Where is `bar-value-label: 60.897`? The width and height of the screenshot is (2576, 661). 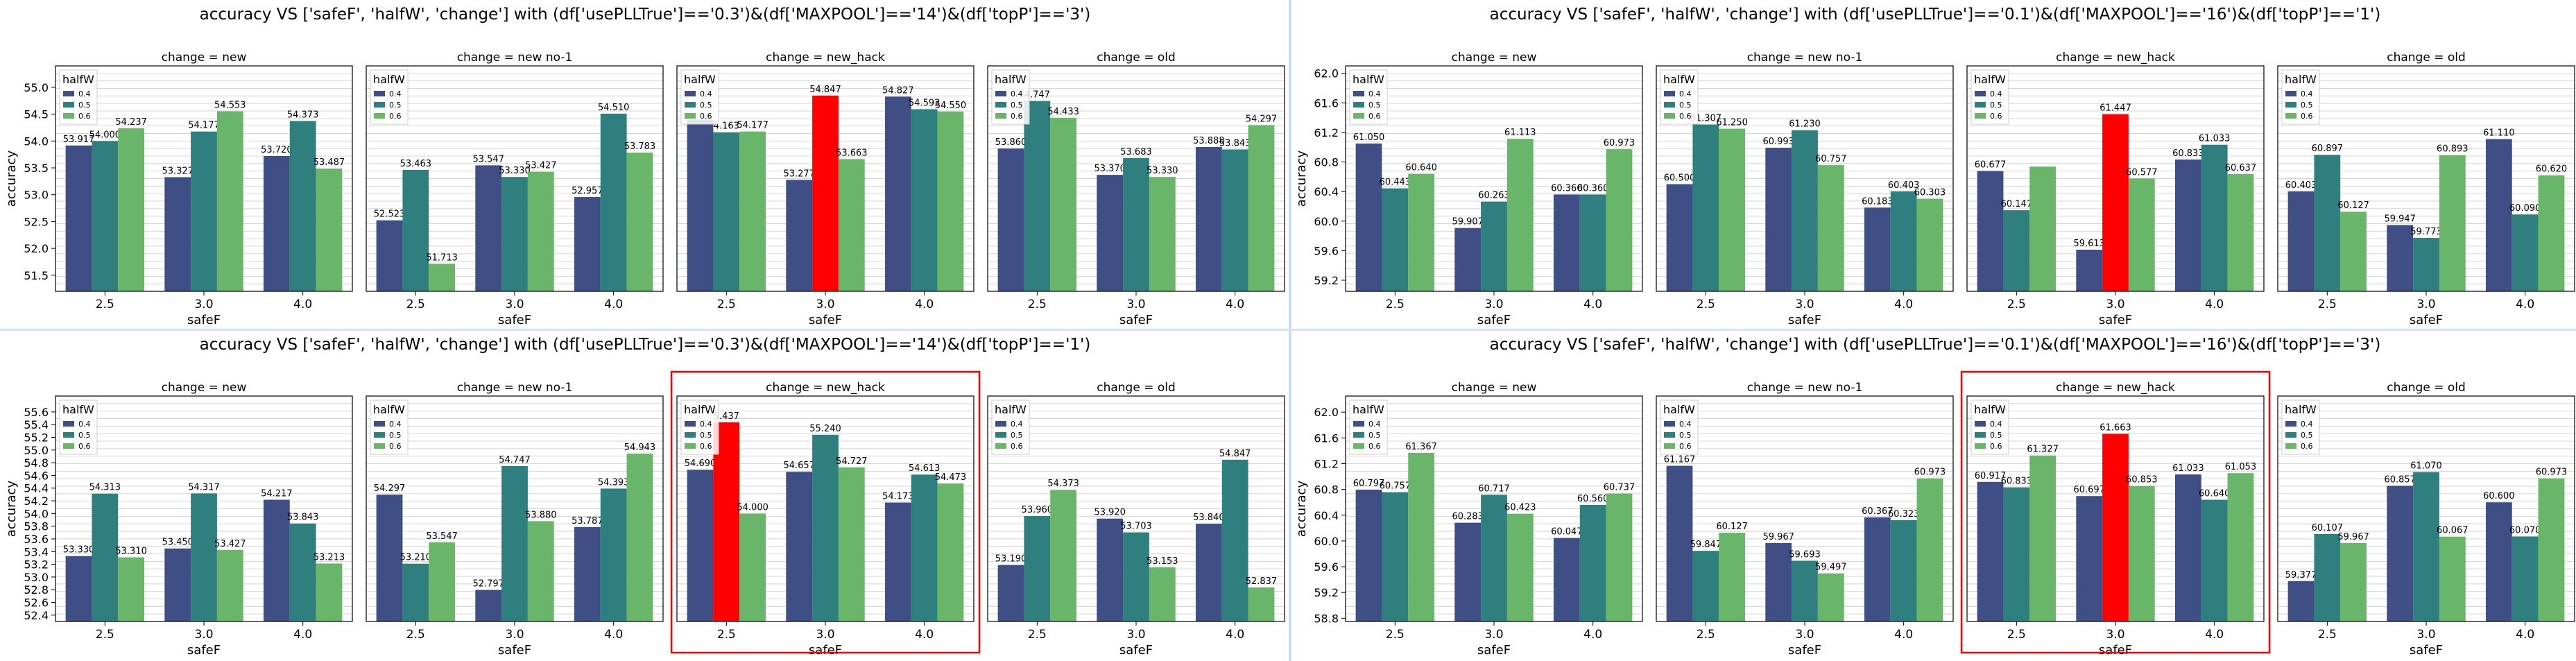
bar-value-label: 60.897 is located at coordinates (2328, 149).